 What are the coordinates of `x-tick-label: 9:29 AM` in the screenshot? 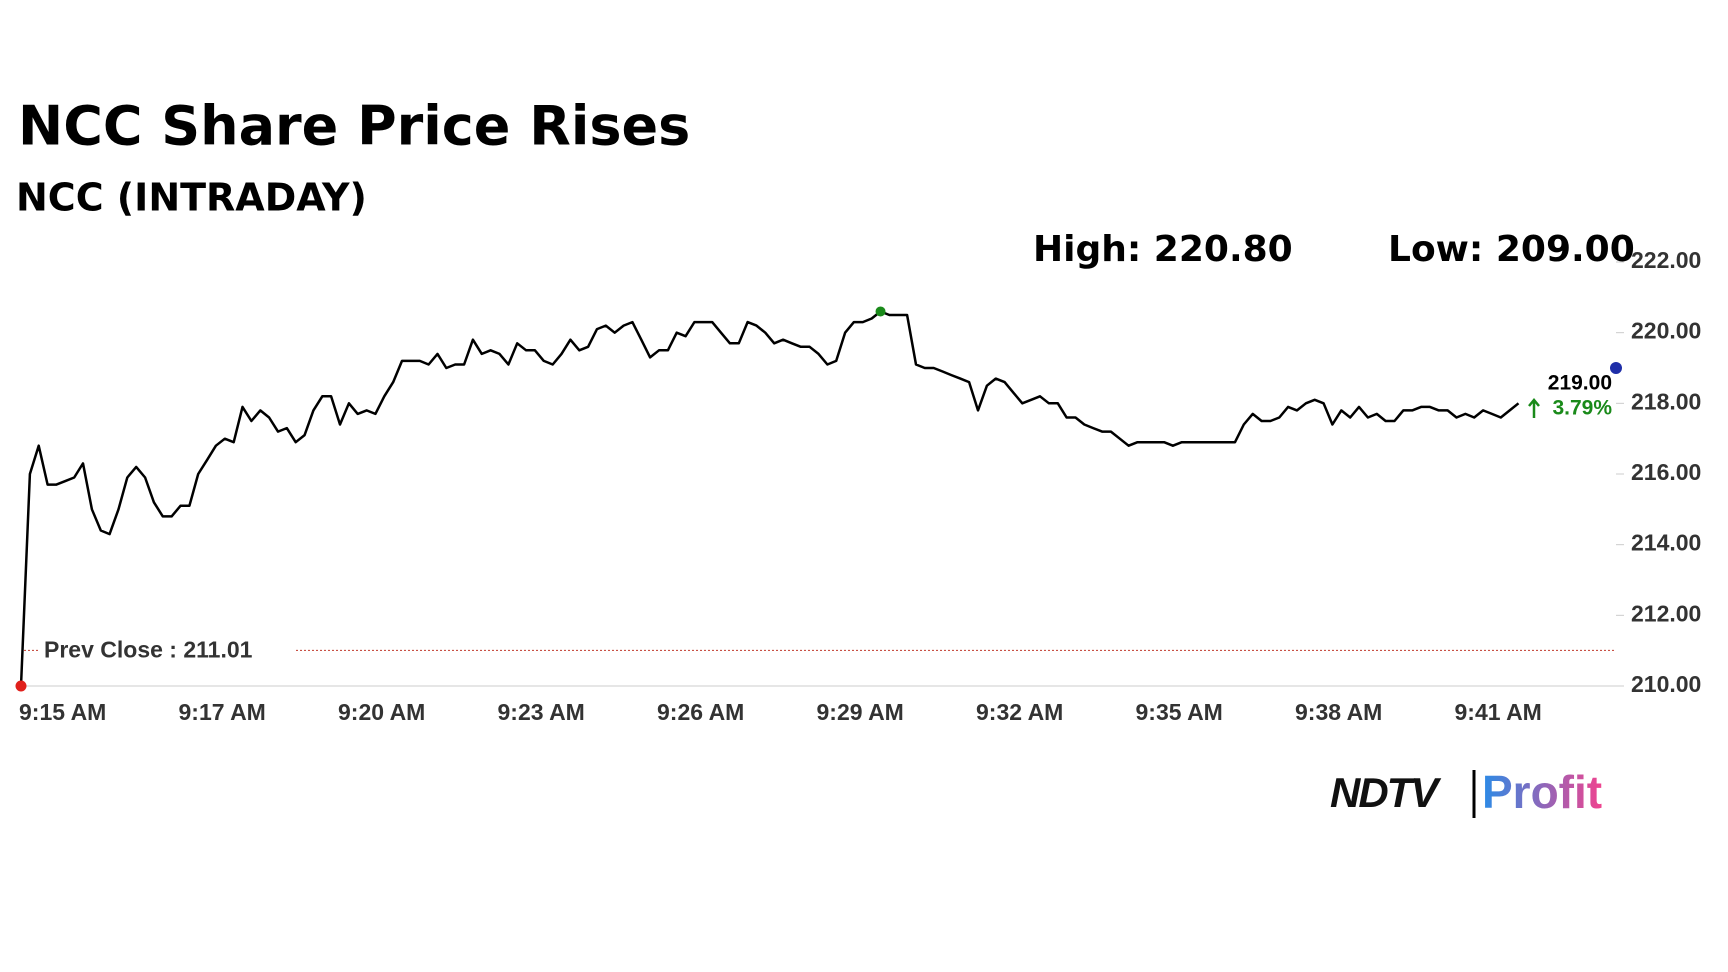 It's located at (860, 712).